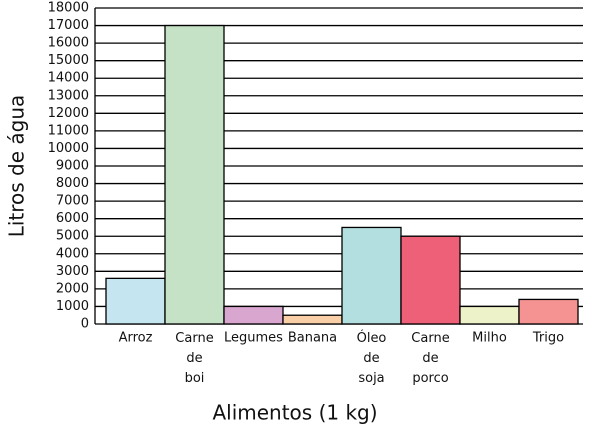 This screenshot has width=591, height=431. I want to click on y-tick-label: 1000, so click(72, 306).